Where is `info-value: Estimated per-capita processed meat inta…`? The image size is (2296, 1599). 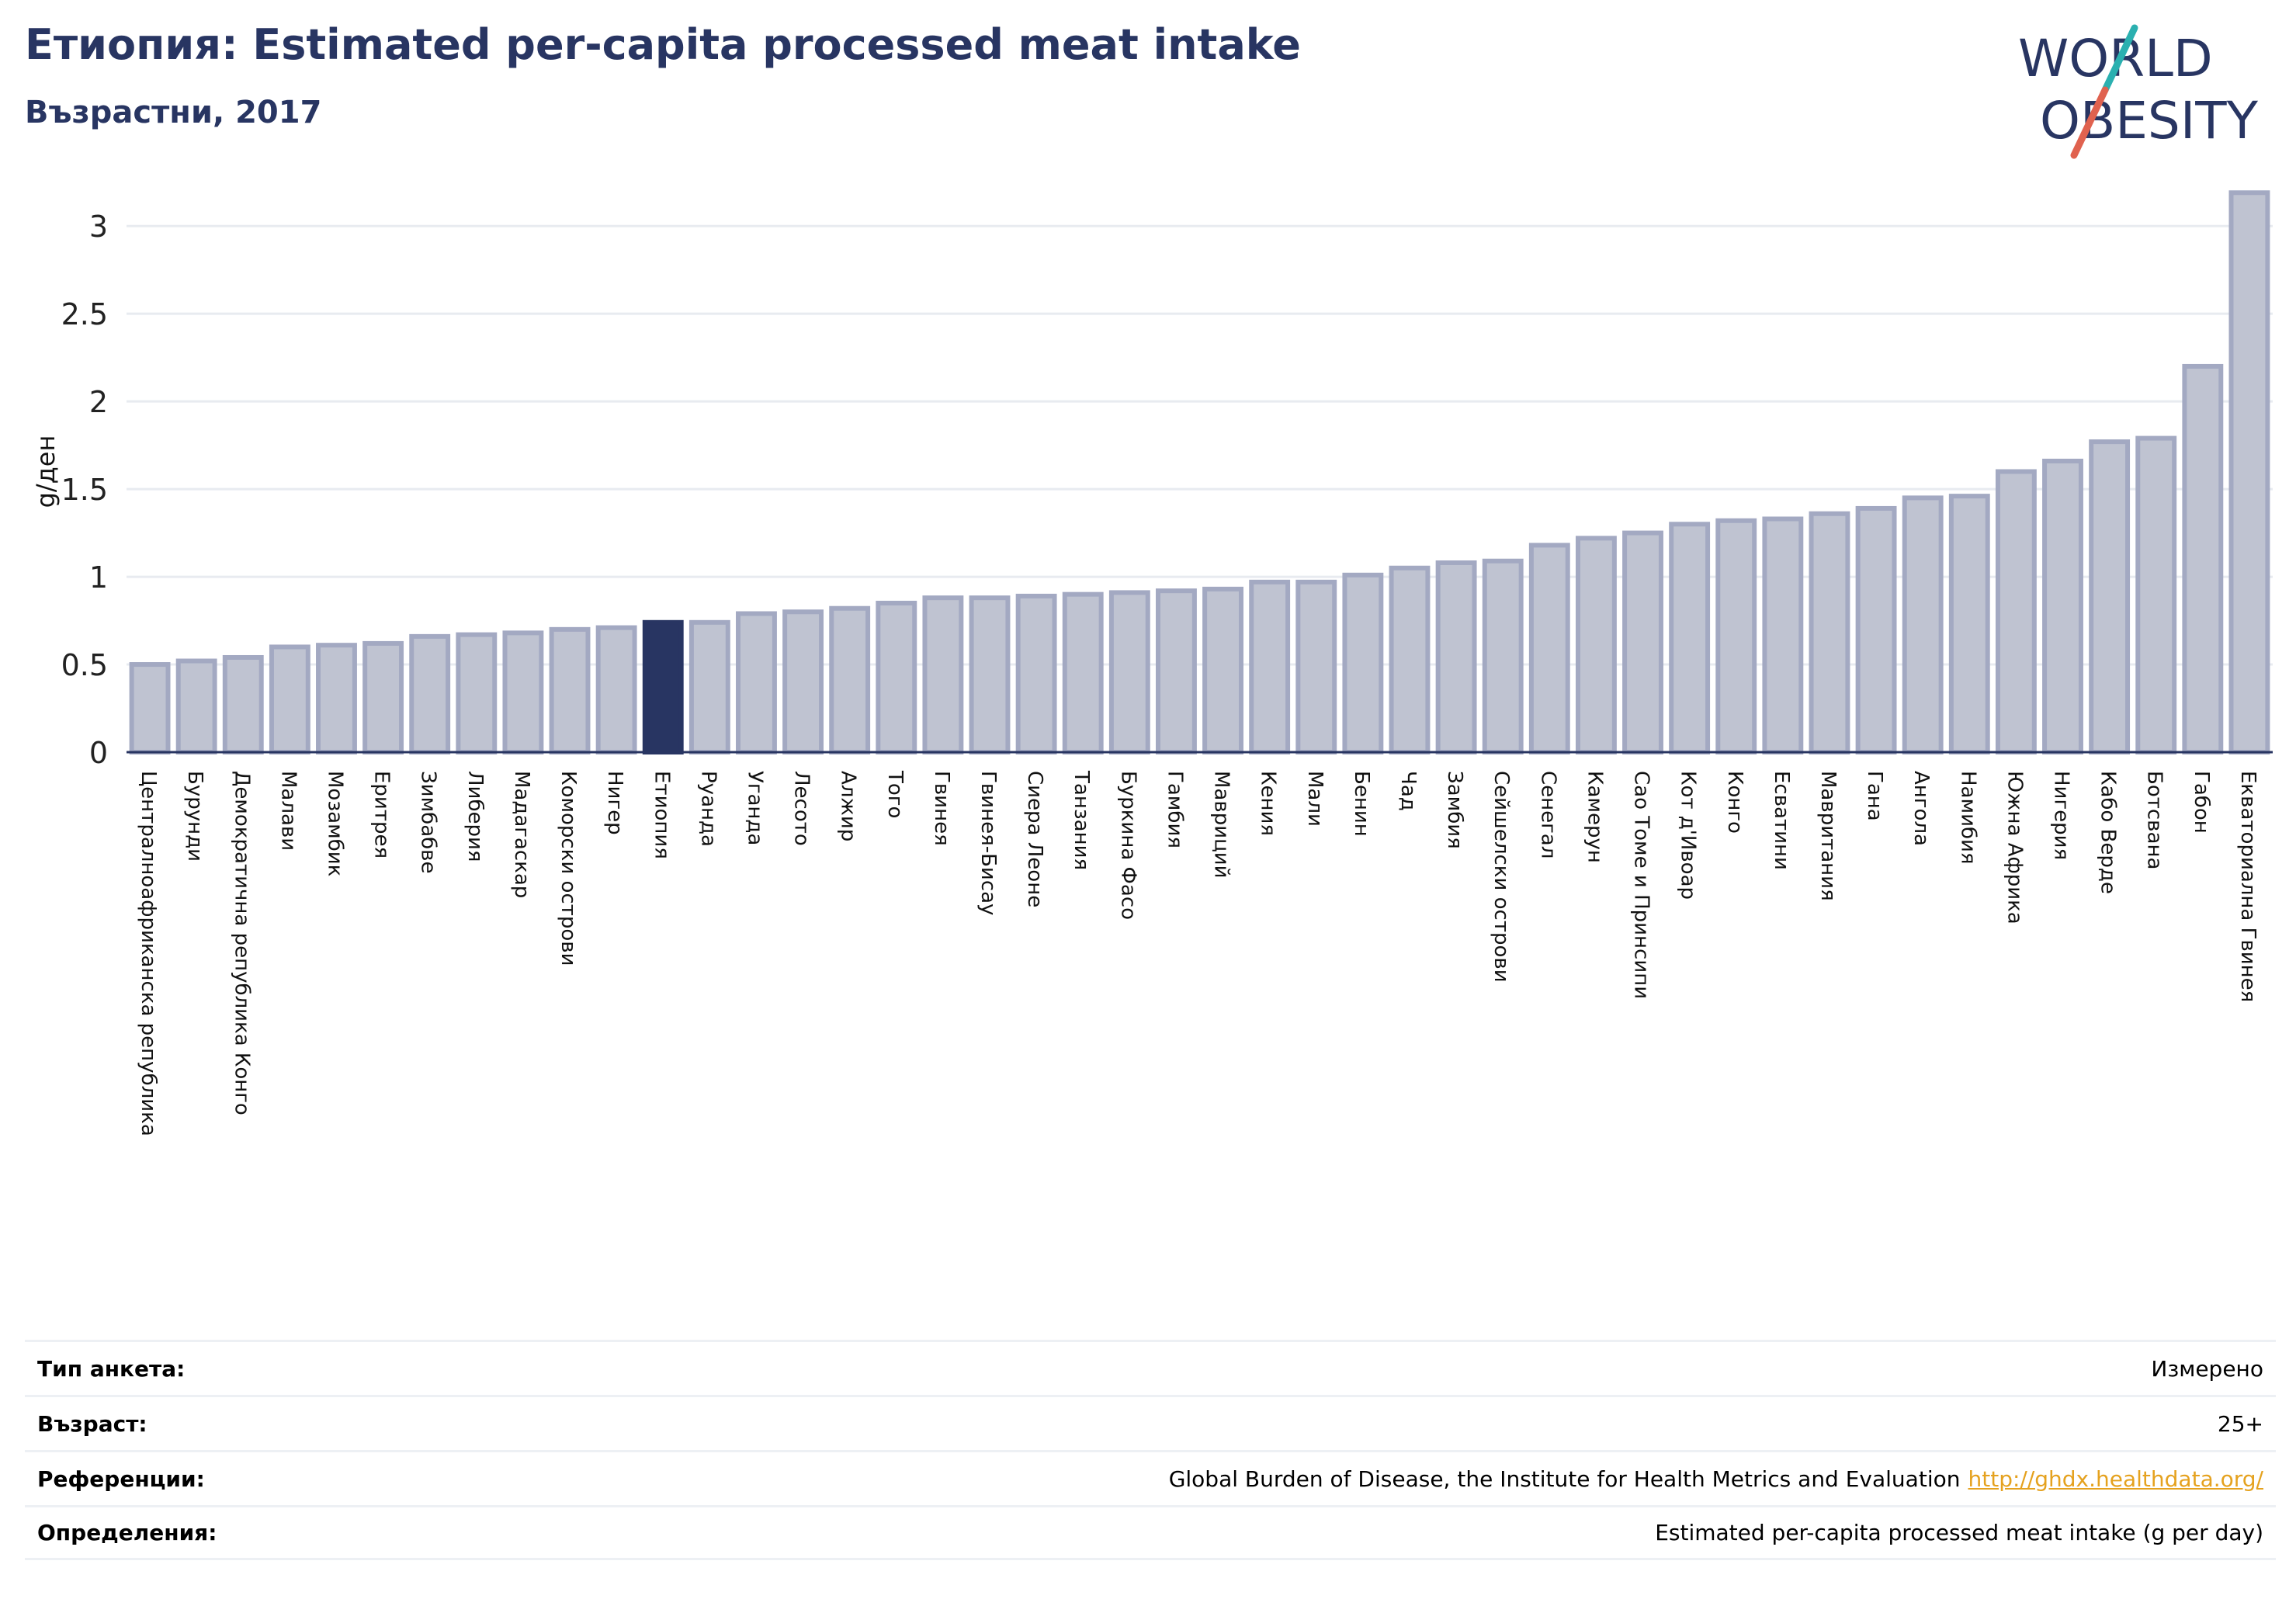 info-value: Estimated per-capita processed meat inta… is located at coordinates (1959, 1532).